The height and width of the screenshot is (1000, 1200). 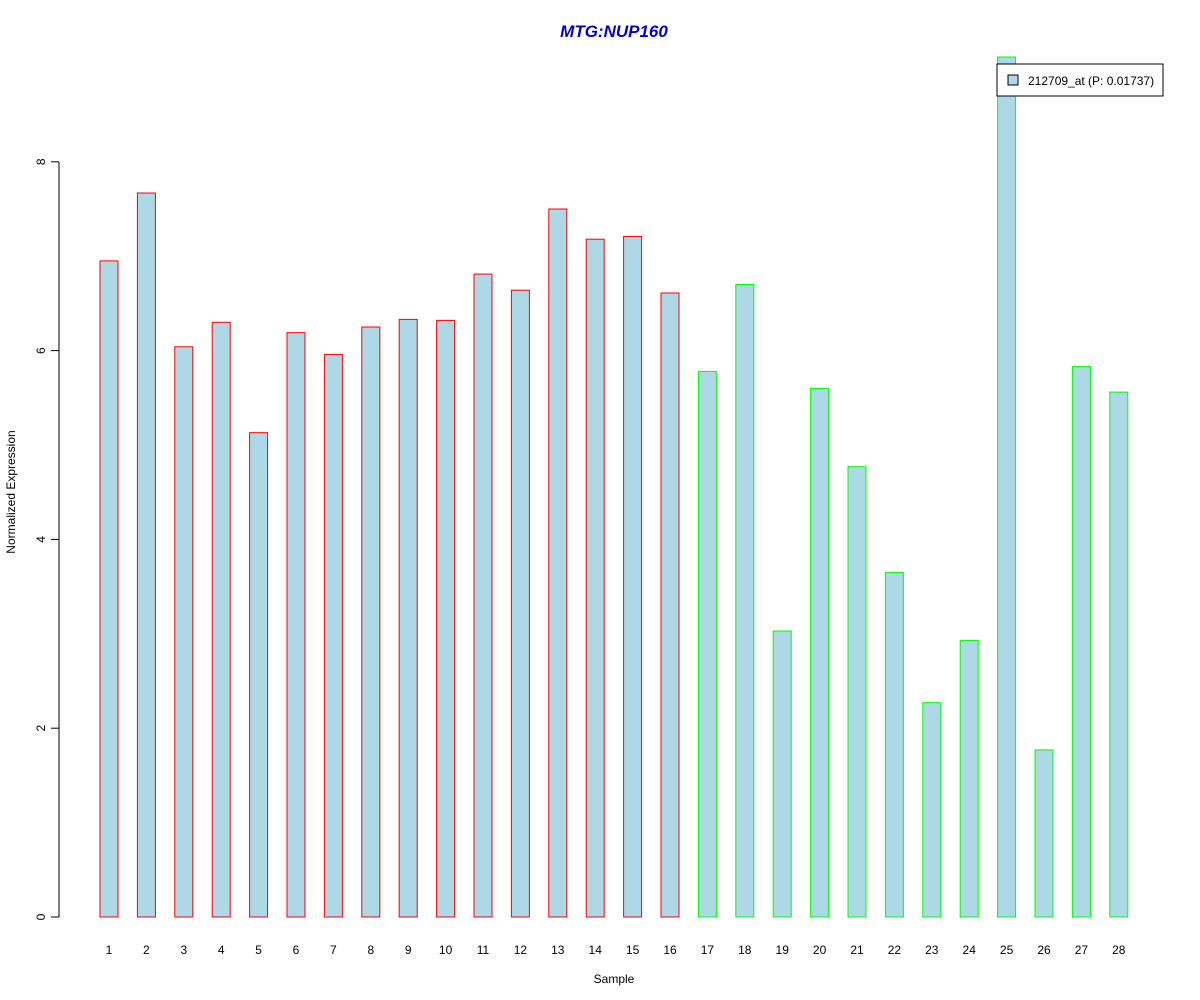 What do you see at coordinates (11, 491) in the screenshot?
I see `y-axis-label: Normalized Expression` at bounding box center [11, 491].